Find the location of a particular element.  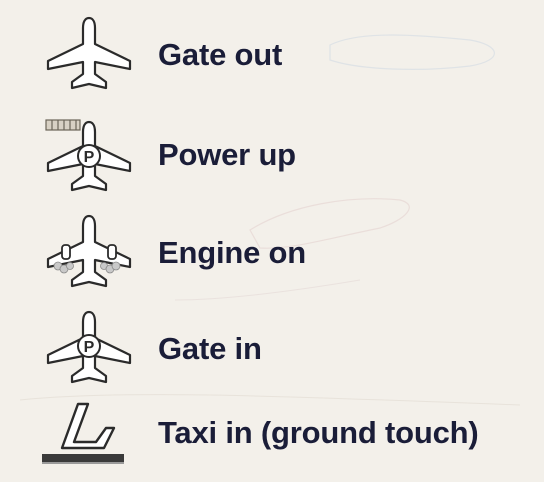

legend-label-gate-in: Gate in is located at coordinates (210, 348).